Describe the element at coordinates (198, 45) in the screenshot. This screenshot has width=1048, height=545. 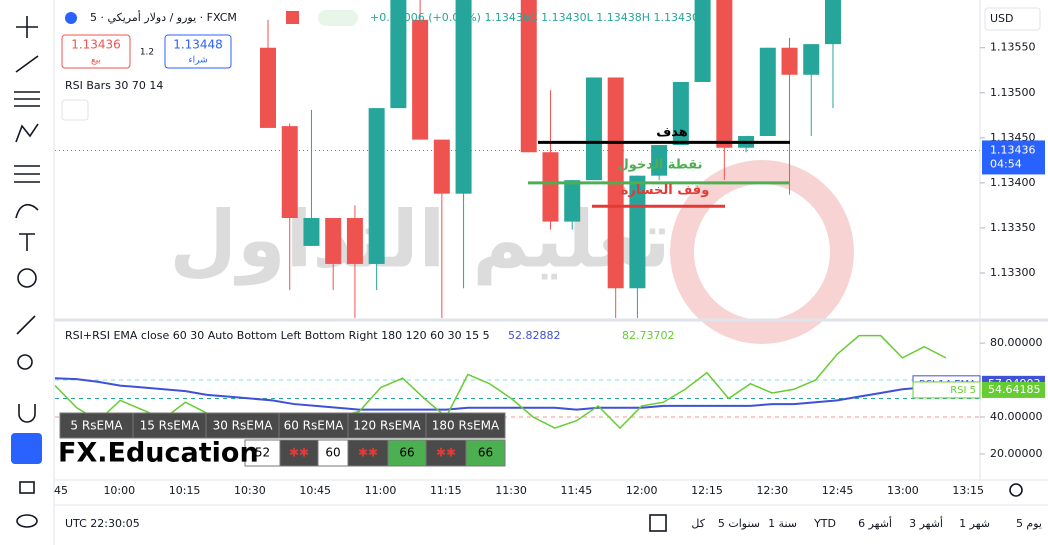
I see `buy-price: 1.13448` at that location.